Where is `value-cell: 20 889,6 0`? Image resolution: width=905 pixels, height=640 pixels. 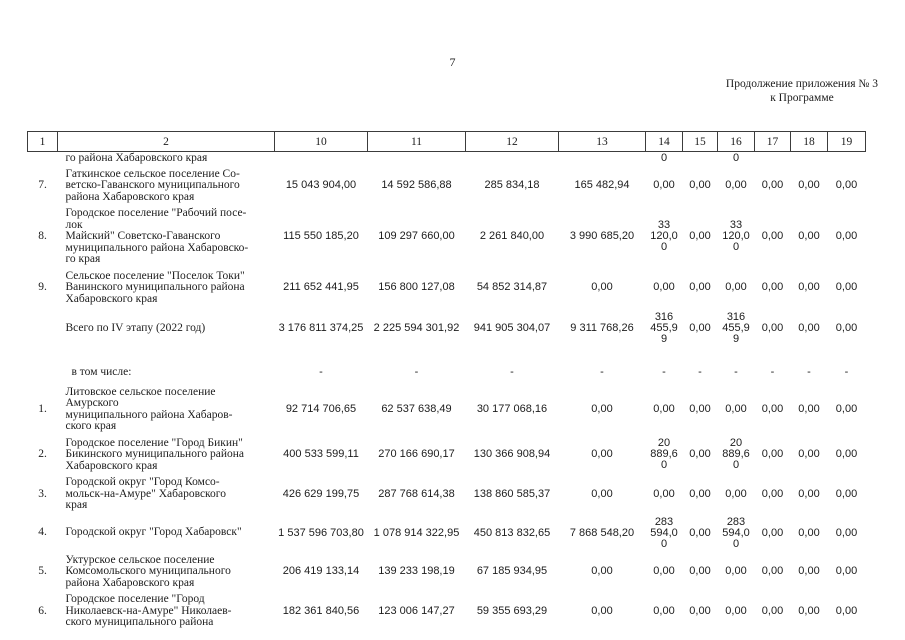 value-cell: 20 889,6 0 is located at coordinates (664, 454).